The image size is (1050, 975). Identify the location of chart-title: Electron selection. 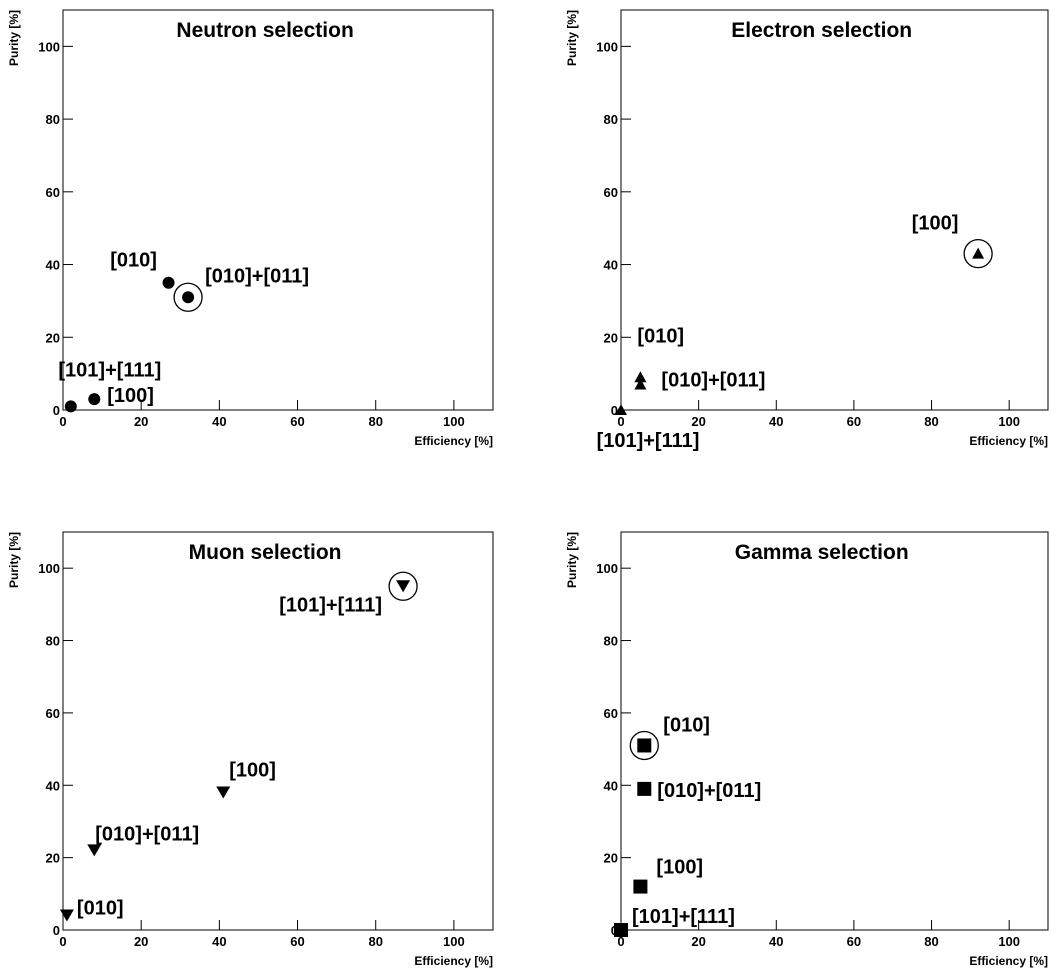
(821, 30).